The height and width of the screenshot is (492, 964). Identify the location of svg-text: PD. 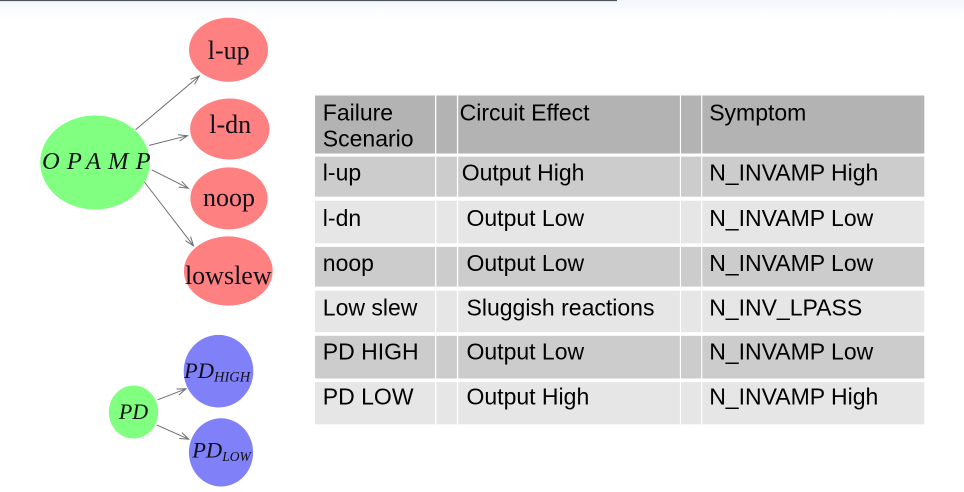
(133, 411).